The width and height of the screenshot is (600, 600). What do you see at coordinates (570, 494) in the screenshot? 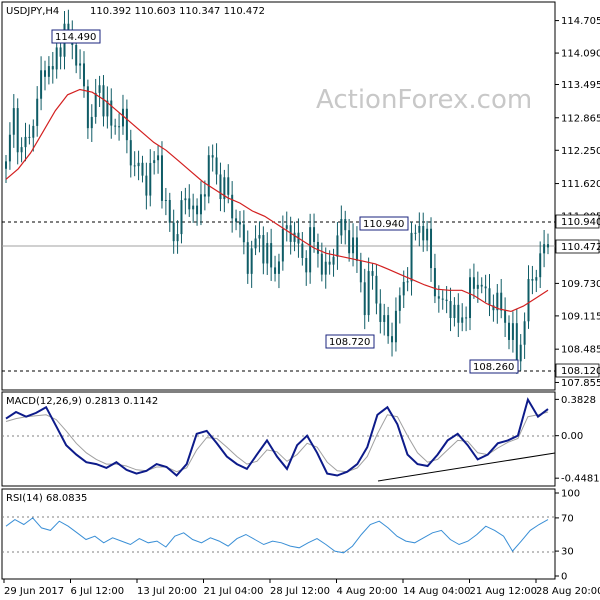
I see `rsi-y-tick-label: 100` at bounding box center [570, 494].